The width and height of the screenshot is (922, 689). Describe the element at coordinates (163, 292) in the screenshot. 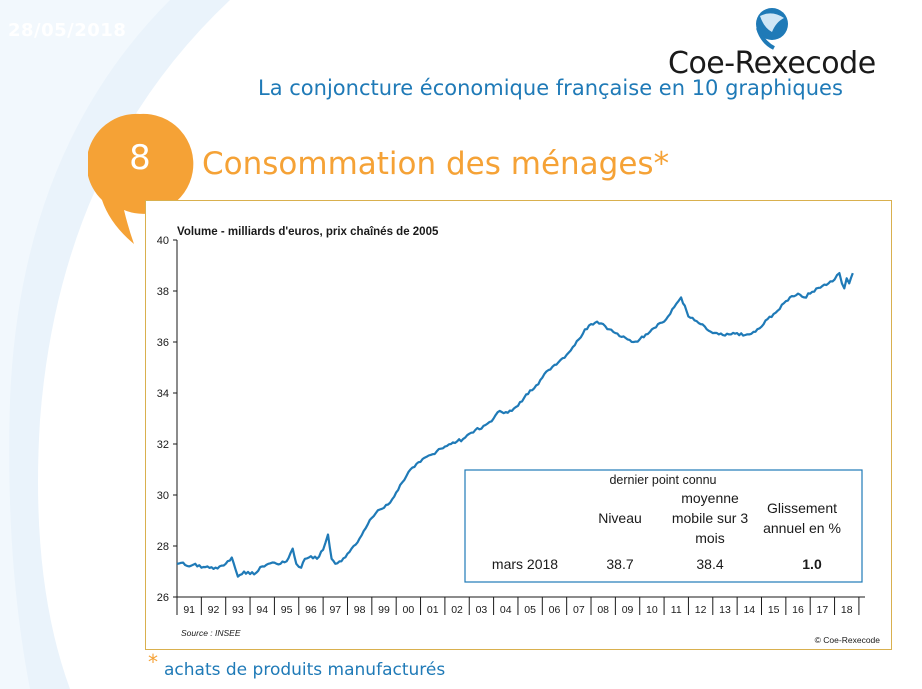

I see `y-tick-label: 38` at that location.